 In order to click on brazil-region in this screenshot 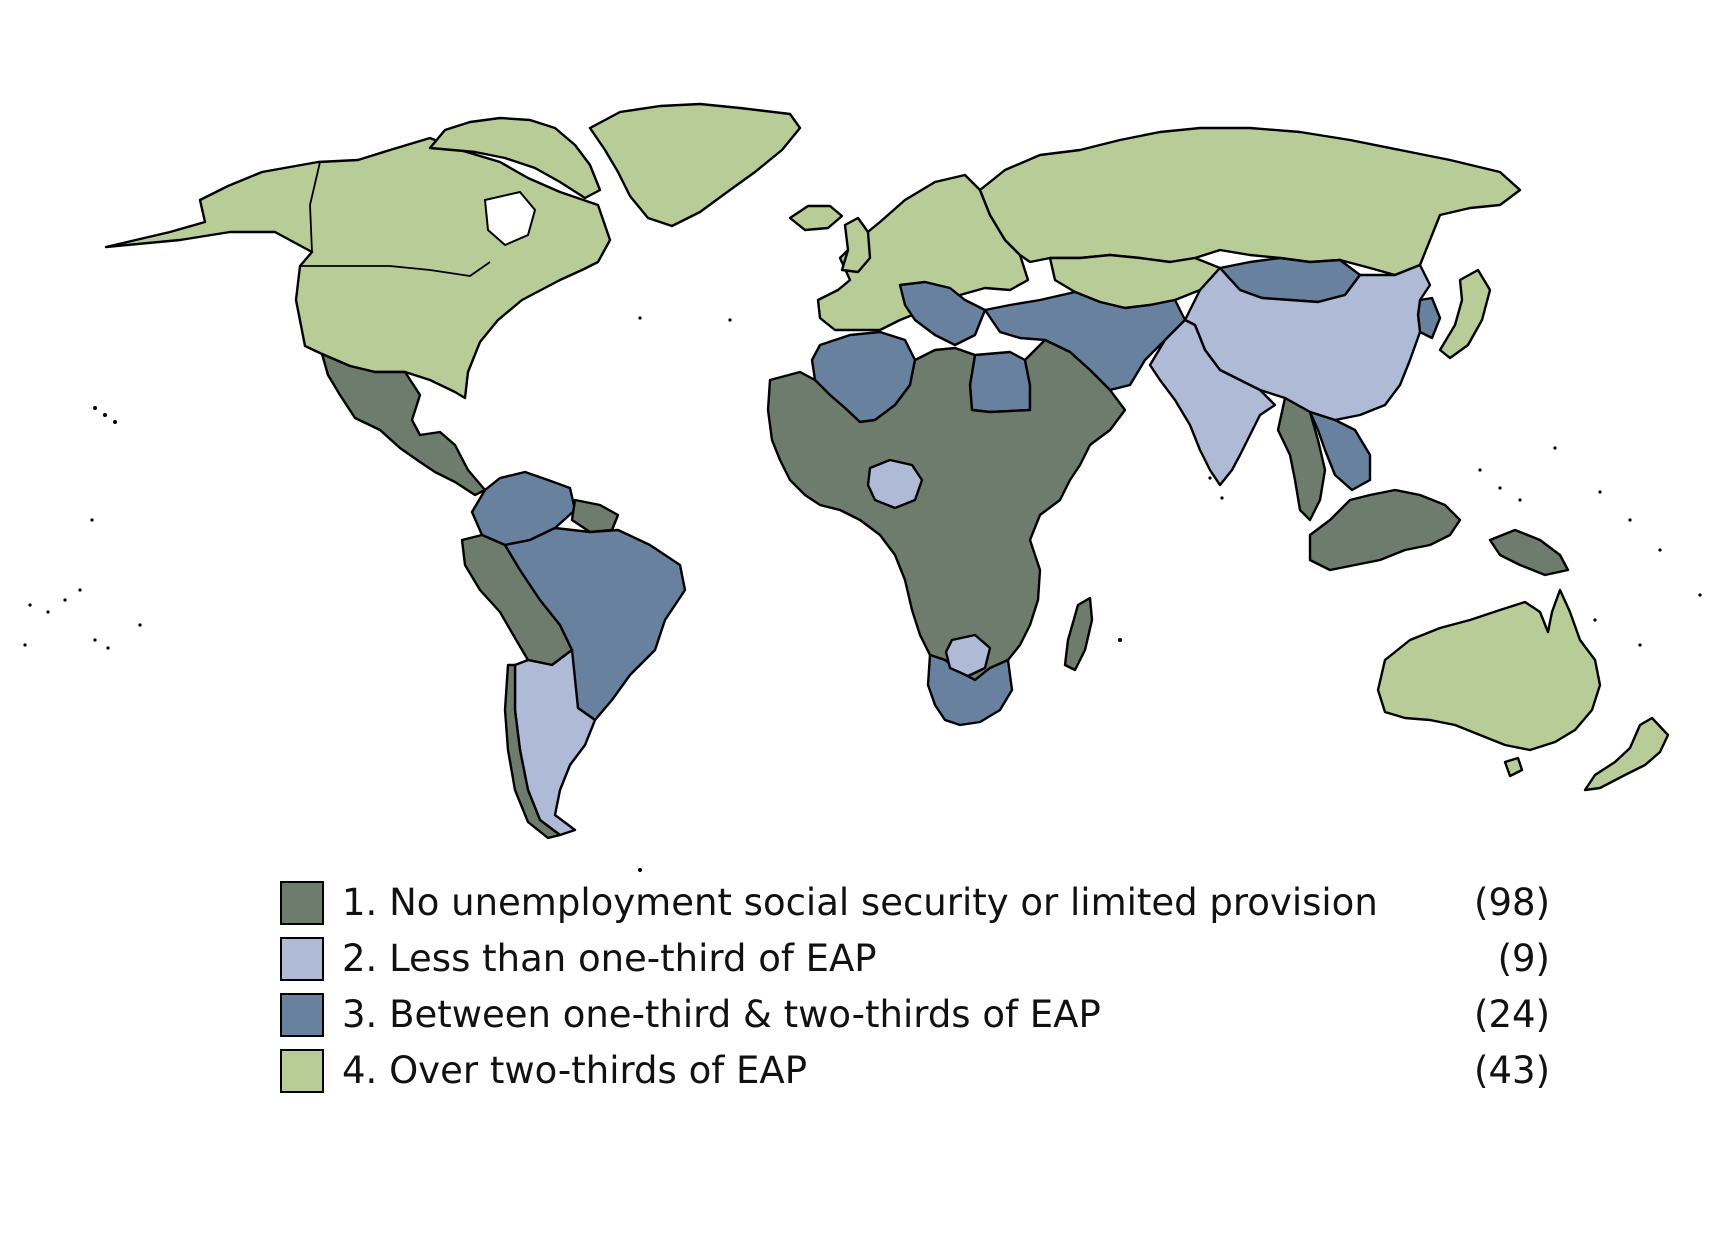, I will do `click(595, 624)`.